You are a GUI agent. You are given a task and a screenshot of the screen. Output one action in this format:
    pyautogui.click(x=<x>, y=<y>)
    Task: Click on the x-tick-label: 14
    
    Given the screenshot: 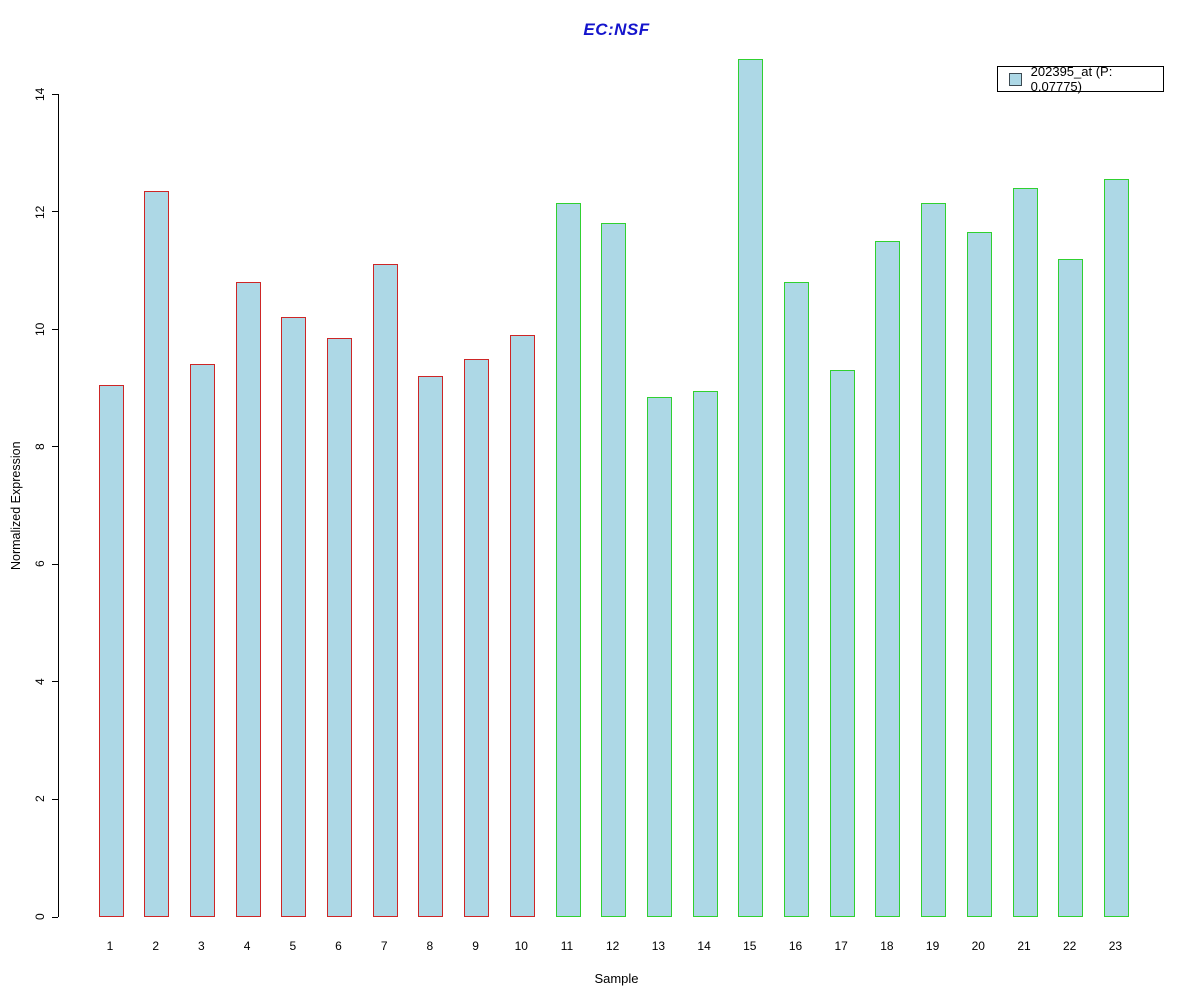 What is the action you would take?
    pyautogui.click(x=704, y=946)
    